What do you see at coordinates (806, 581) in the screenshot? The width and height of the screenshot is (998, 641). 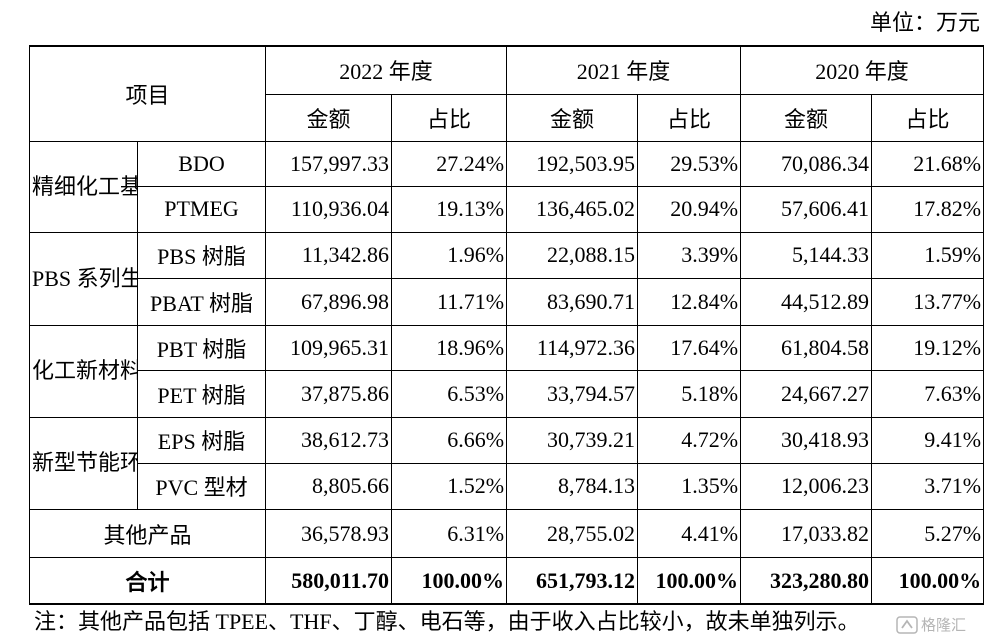 I see `total-amount-cell: 323,280.80` at bounding box center [806, 581].